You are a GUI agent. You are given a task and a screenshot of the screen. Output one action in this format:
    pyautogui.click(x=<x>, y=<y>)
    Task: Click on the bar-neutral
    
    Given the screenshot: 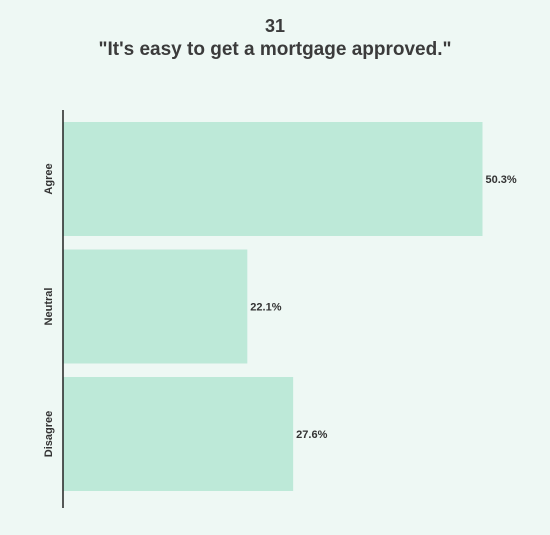 What is the action you would take?
    pyautogui.click(x=155, y=306)
    